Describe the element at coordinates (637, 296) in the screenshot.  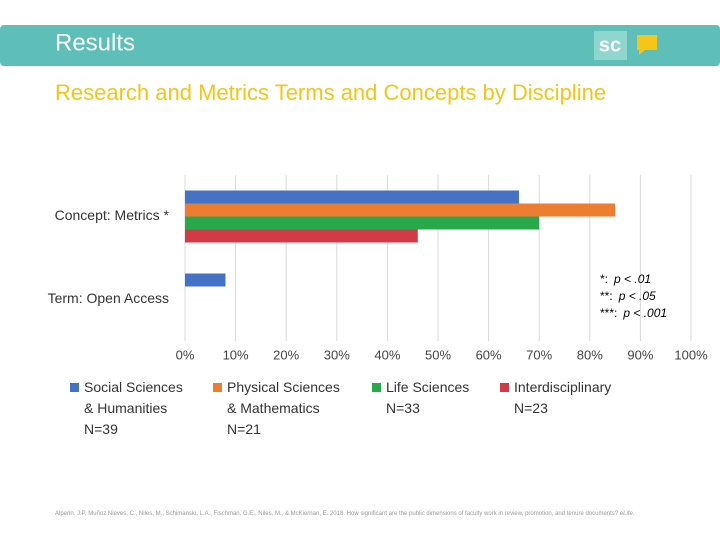
I see `annotation-text: p < .05` at that location.